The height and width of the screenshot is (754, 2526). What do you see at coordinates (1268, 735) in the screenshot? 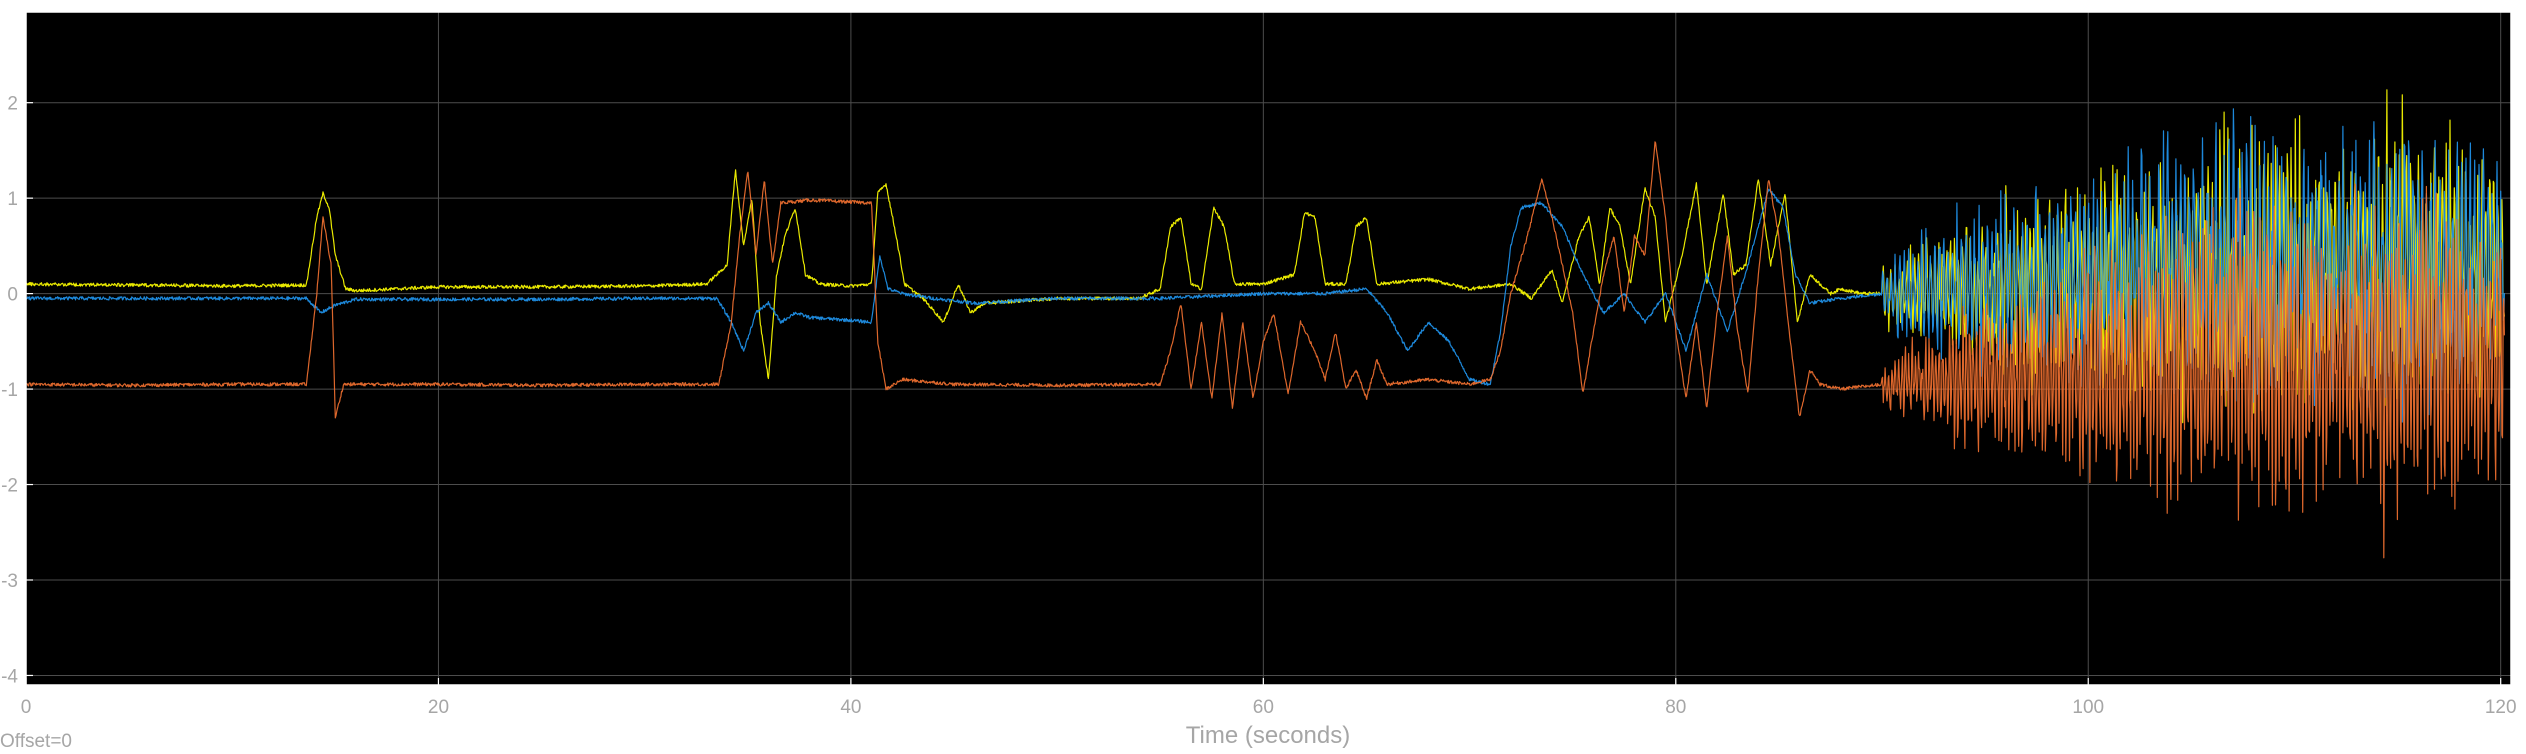
I see `x-axis-label: Time (seconds)` at bounding box center [1268, 735].